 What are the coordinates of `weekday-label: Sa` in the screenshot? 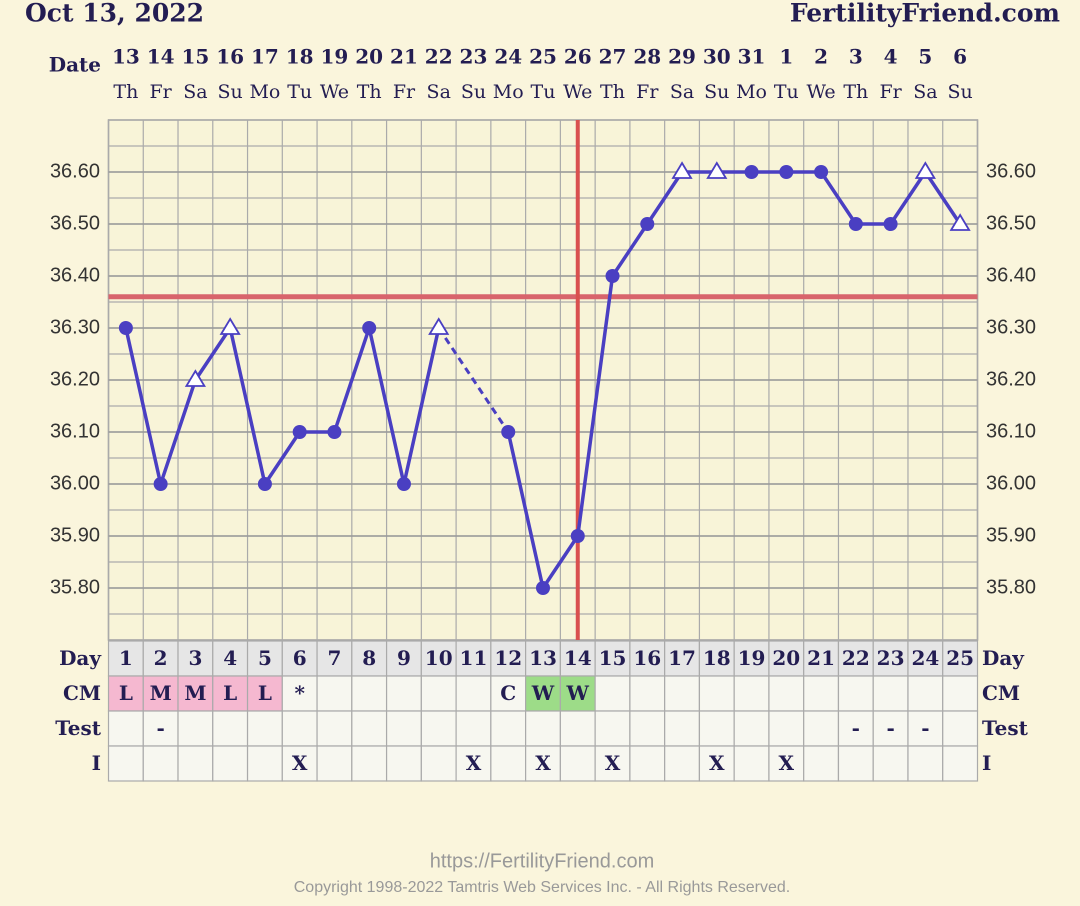 It's located at (439, 92).